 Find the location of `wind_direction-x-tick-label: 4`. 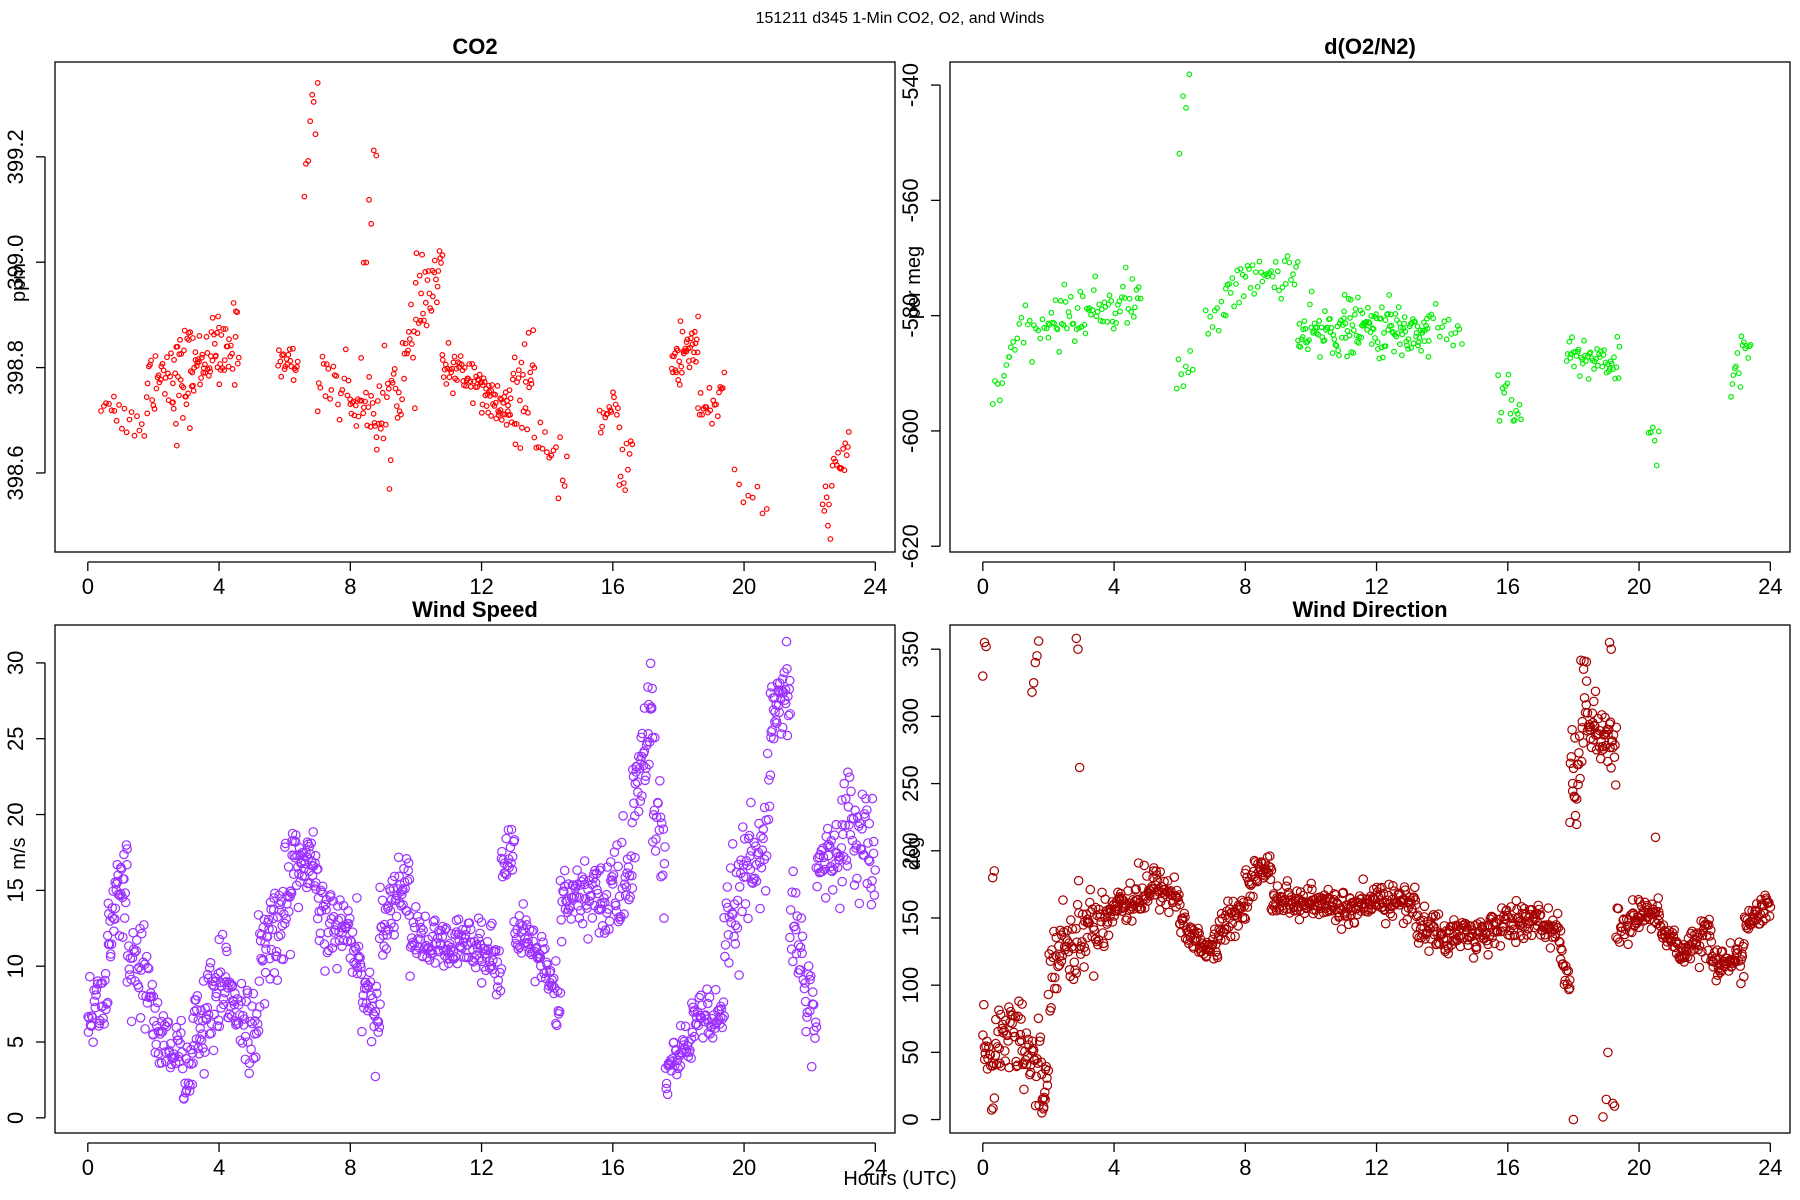

wind_direction-x-tick-label: 4 is located at coordinates (1114, 1167).